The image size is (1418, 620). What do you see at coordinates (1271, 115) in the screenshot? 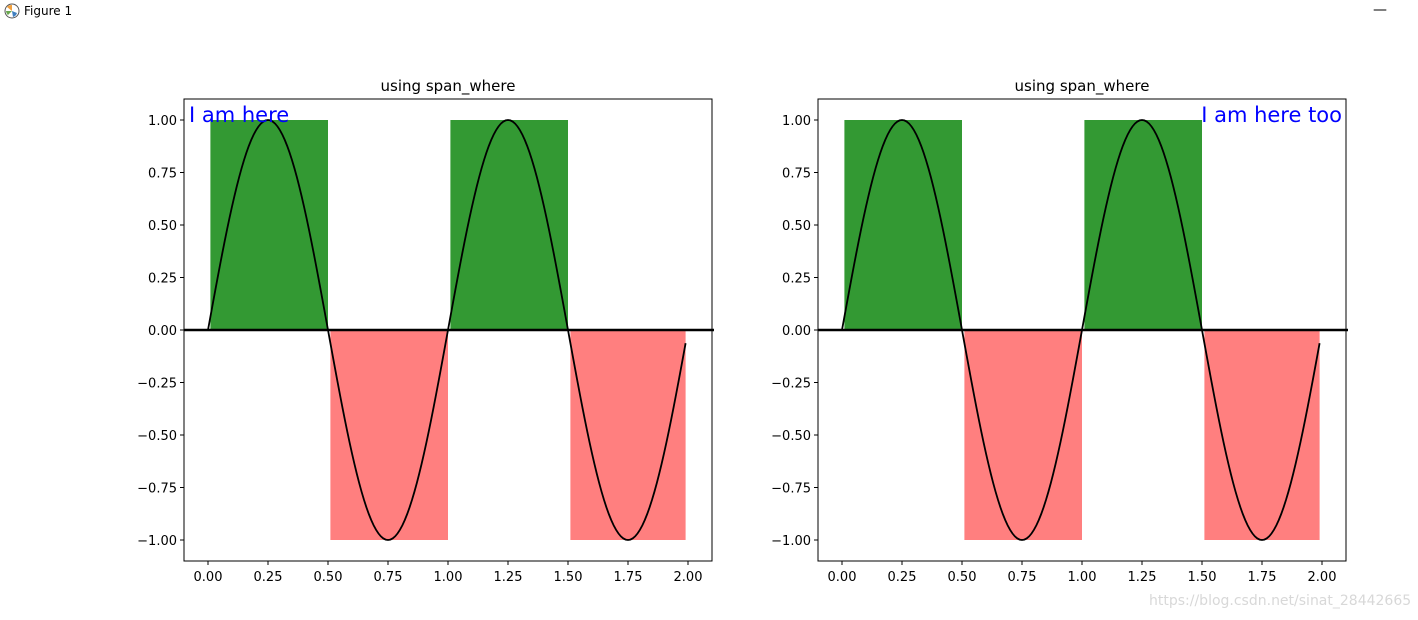
I see `annotation-label: I am here too` at bounding box center [1271, 115].